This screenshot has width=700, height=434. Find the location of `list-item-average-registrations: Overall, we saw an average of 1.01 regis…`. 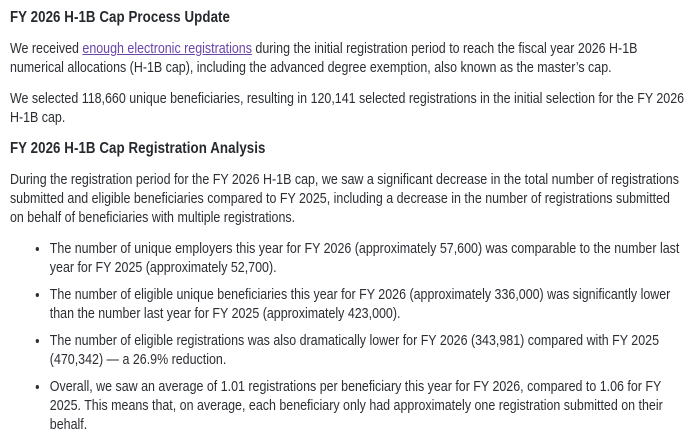

list-item-average-registrations: Overall, we saw an average of 1.01 regis… is located at coordinates (367, 405).